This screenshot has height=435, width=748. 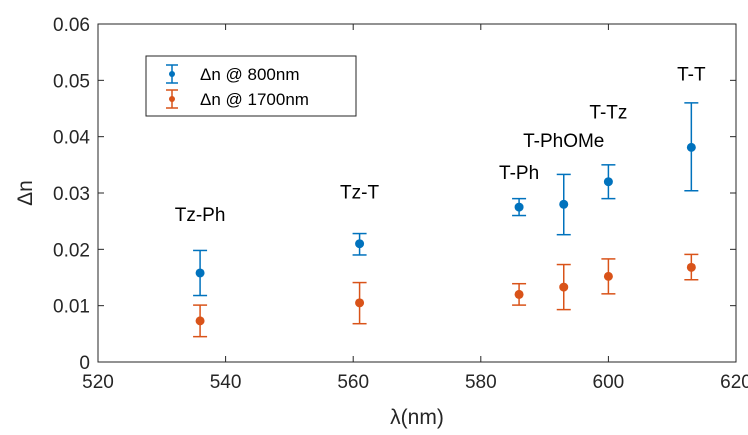 I want to click on legend-entry: Δn @ 1700nm, so click(x=237, y=99).